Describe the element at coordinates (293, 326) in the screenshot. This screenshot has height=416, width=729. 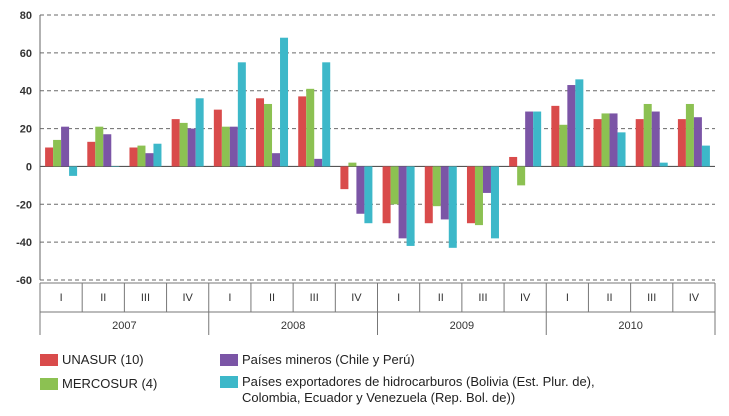
I see `year-label: 2008` at that location.